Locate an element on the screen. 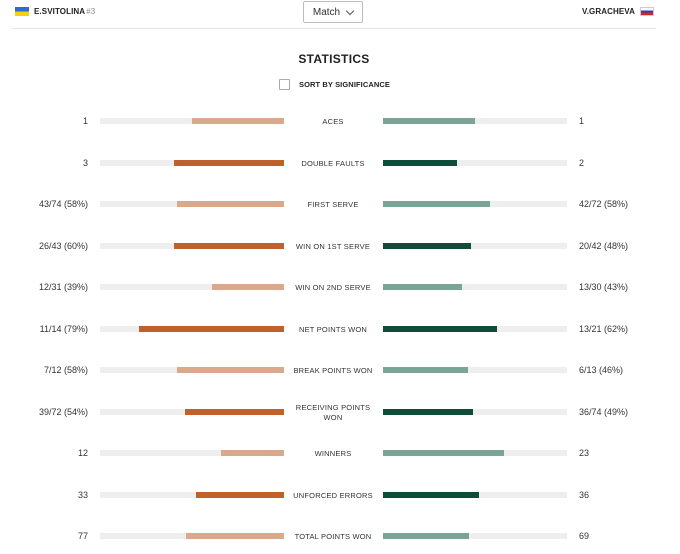 The height and width of the screenshot is (554, 680). stat-value-player2: 13/30 (43%) is located at coordinates (604, 287).